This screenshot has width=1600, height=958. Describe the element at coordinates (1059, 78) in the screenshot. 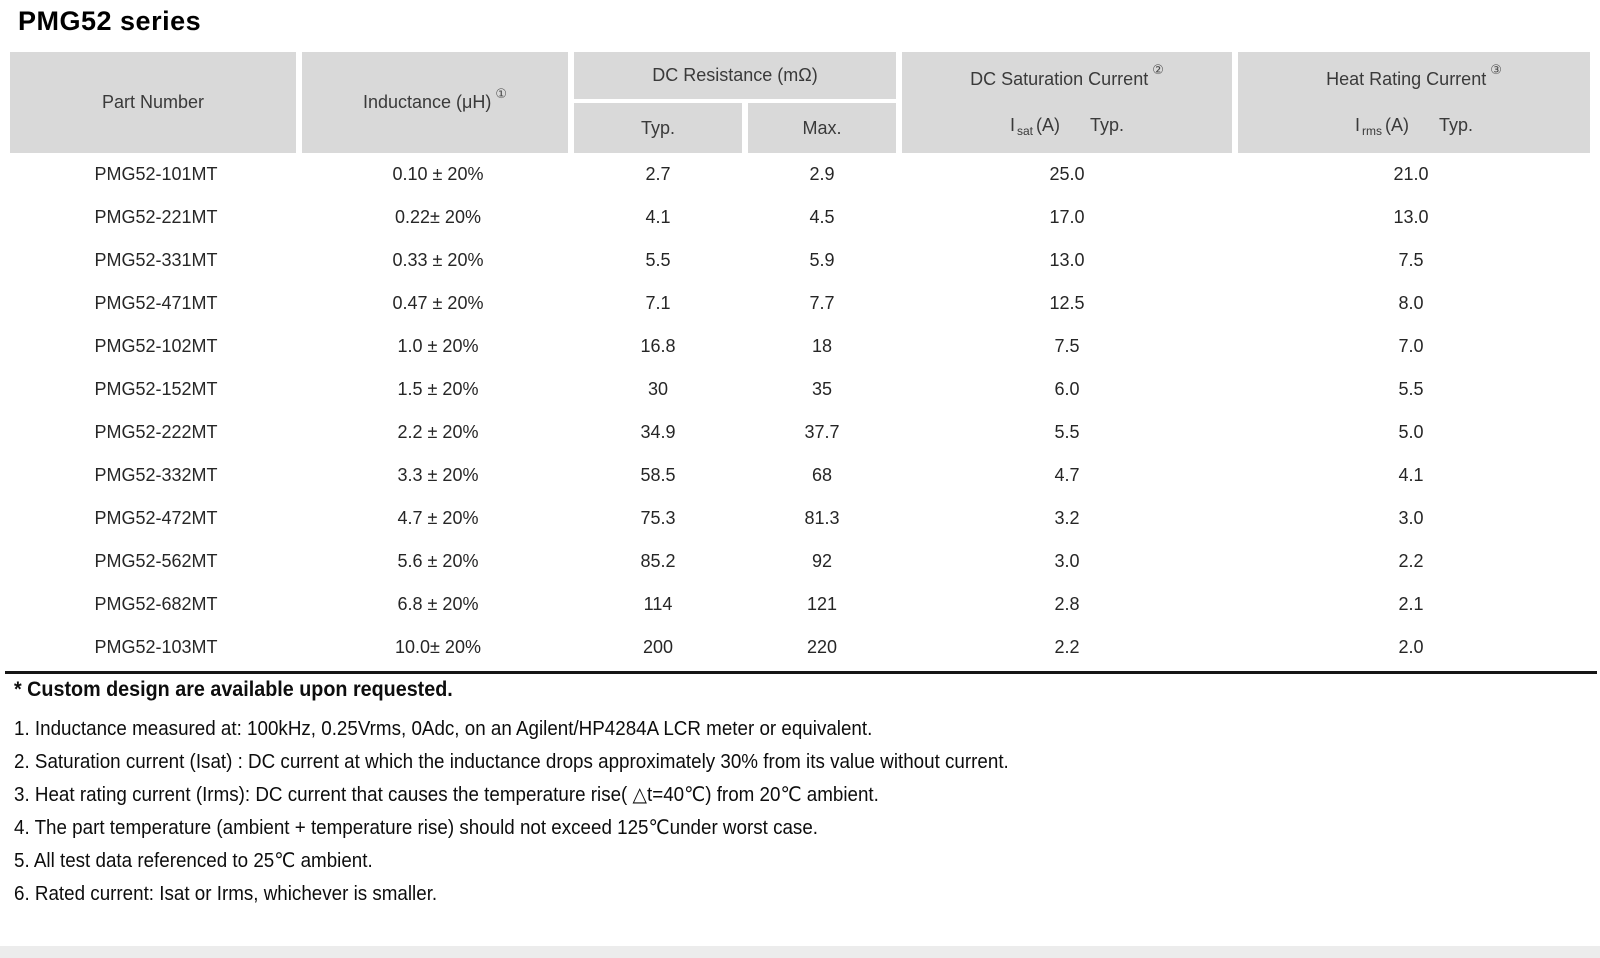

I see `header-saturation-label: DC Saturation Current` at that location.